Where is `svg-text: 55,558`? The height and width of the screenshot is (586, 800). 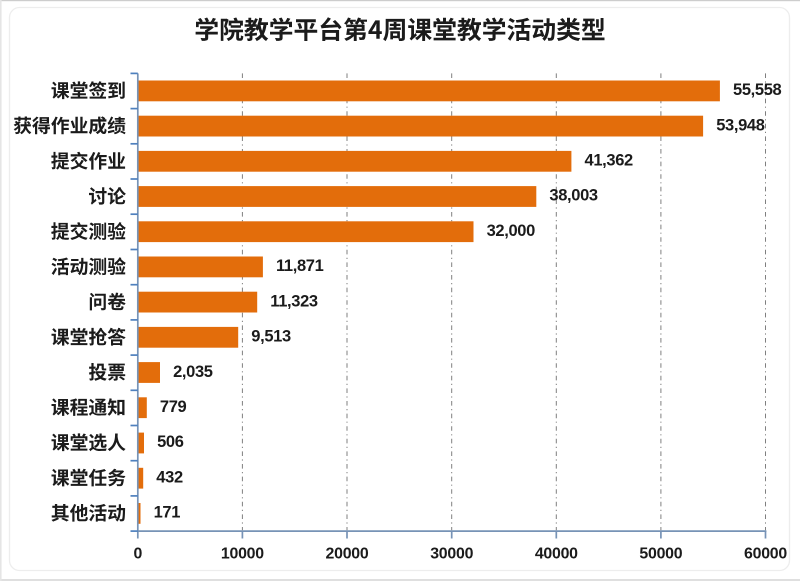
svg-text: 55,558 is located at coordinates (757, 90).